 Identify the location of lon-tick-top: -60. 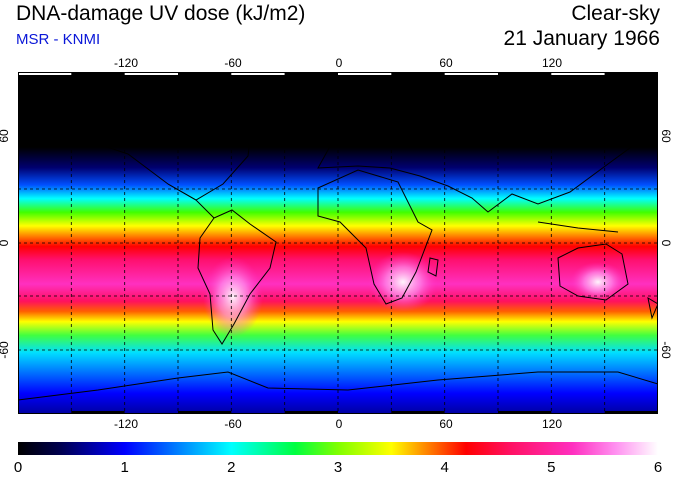
(233, 63).